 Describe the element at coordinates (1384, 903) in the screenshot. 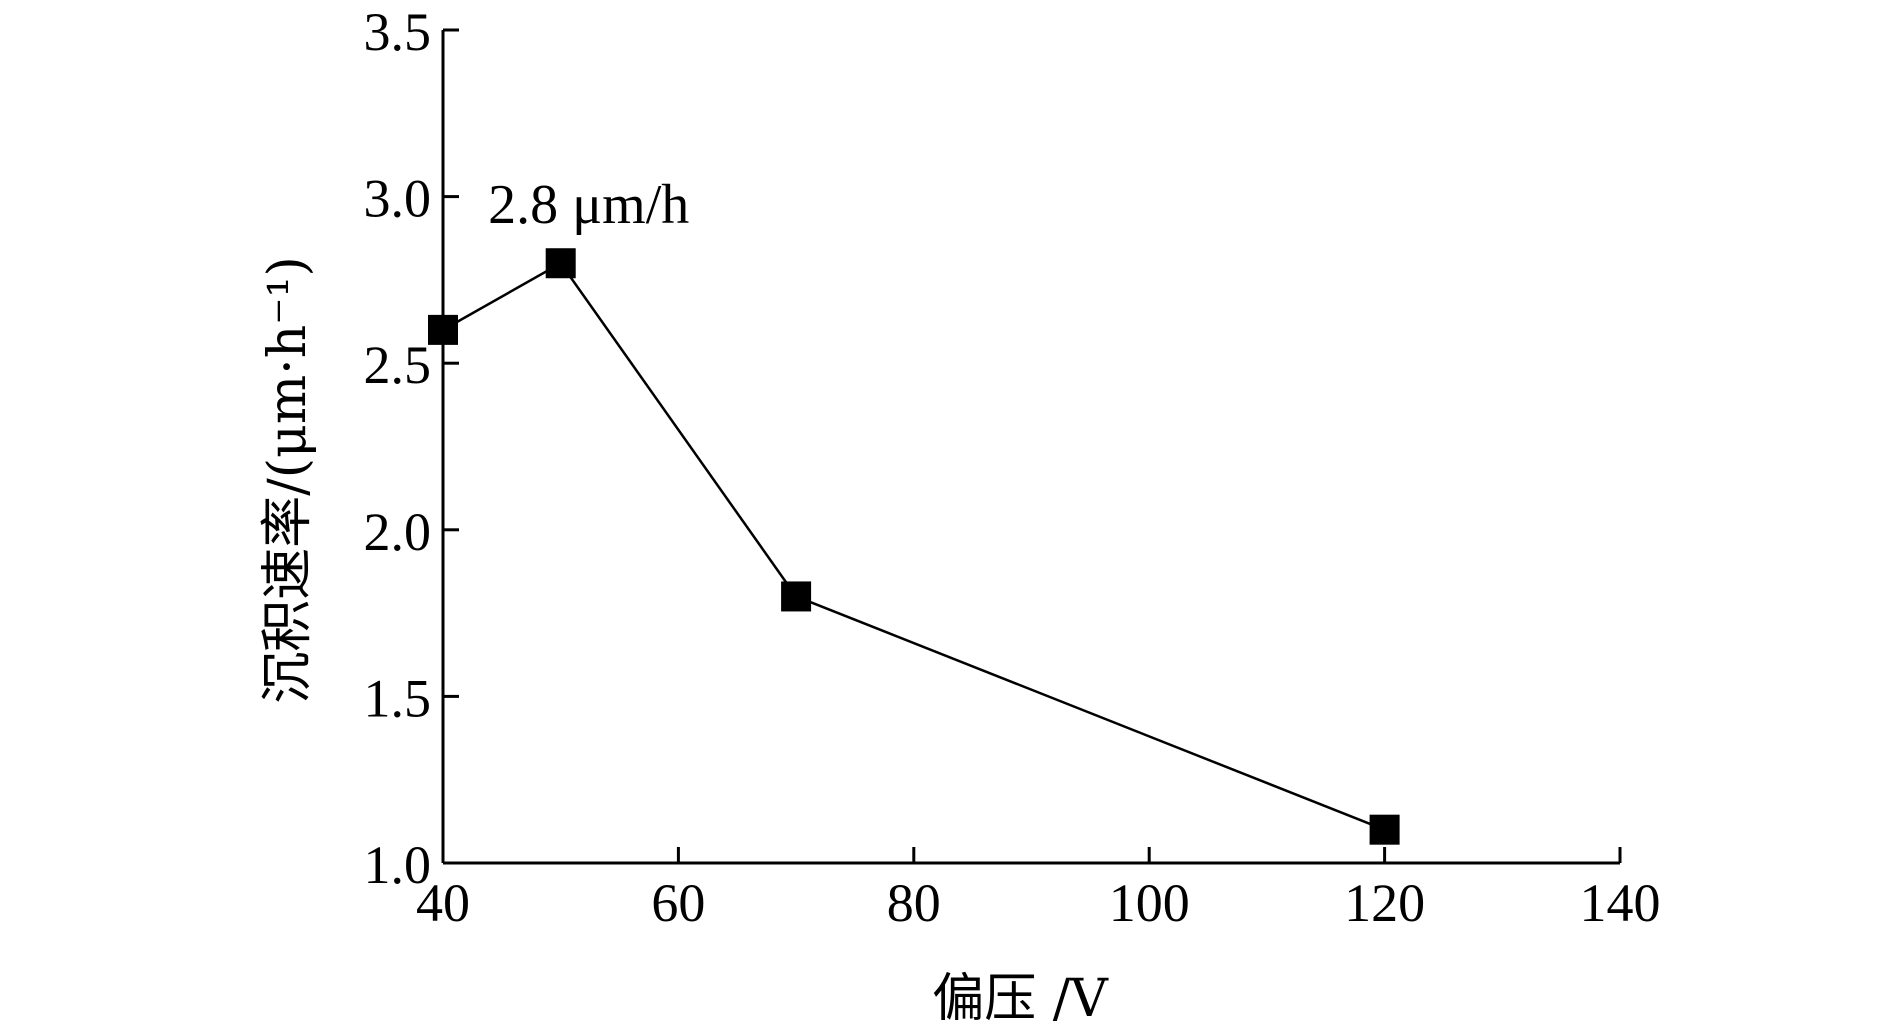

I see `x-tick-label: 120` at that location.